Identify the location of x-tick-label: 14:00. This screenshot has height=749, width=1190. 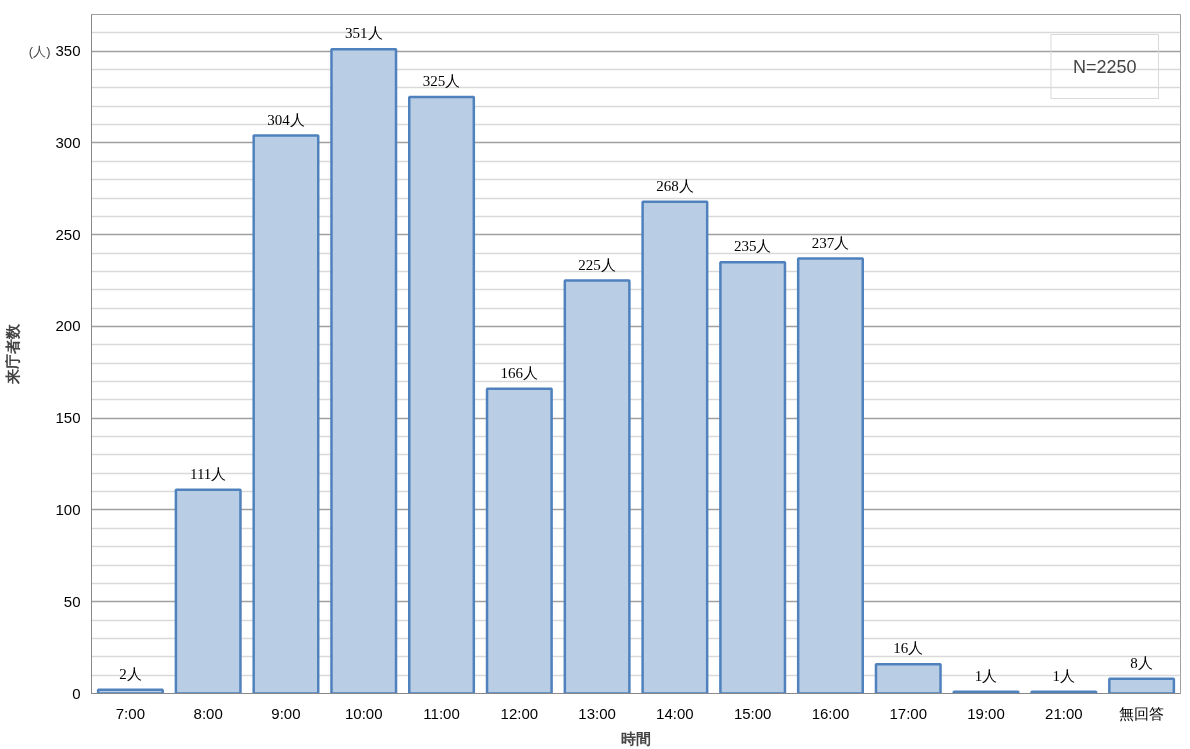
(675, 713).